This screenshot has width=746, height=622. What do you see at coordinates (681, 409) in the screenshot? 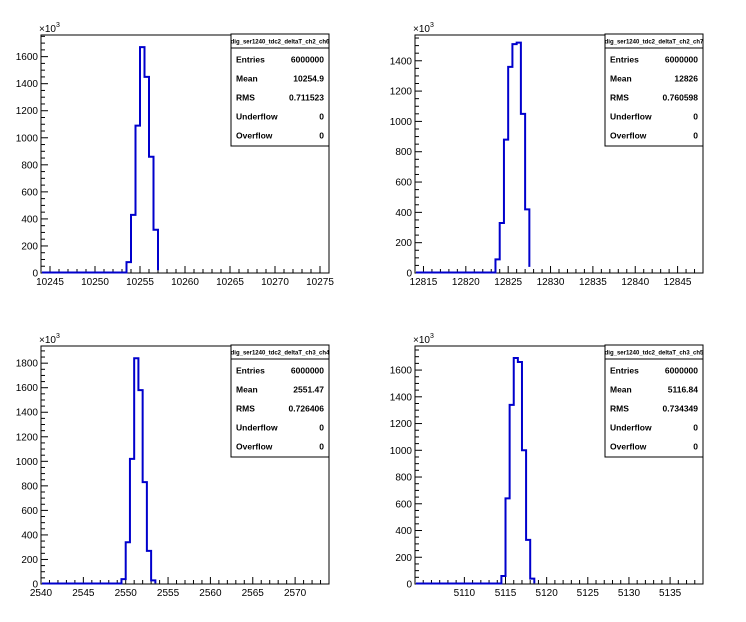
I see `stats-value: 0.734349` at bounding box center [681, 409].